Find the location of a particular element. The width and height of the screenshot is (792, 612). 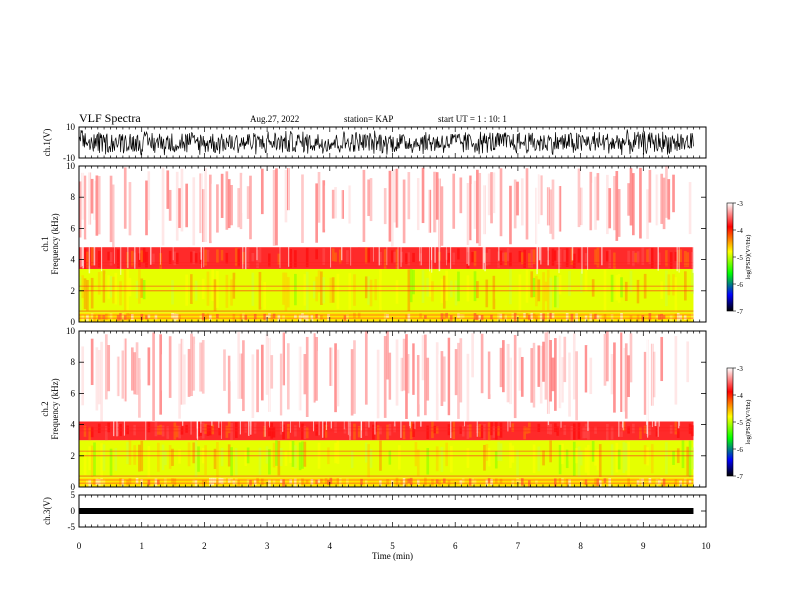

colorbar-tick-label: -6 is located at coordinates (740, 285).